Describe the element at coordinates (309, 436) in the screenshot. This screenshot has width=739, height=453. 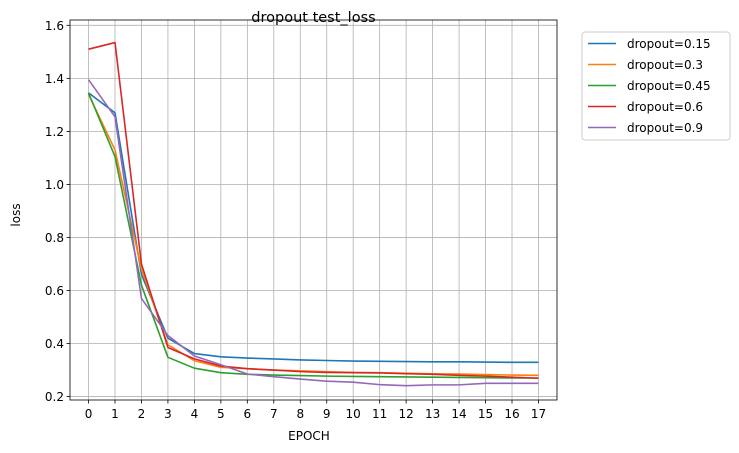
I see `x-axis-label: EPOCH` at that location.